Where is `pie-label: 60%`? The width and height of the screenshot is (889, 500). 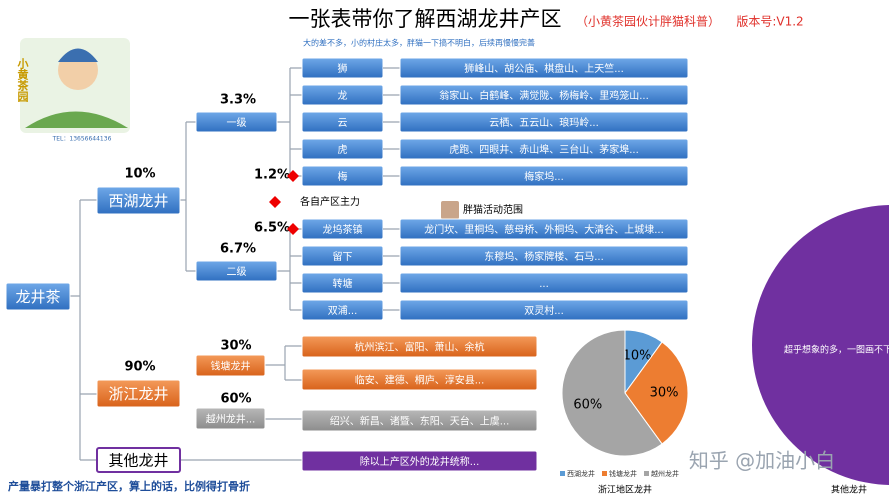 pie-label: 60% is located at coordinates (587, 405).